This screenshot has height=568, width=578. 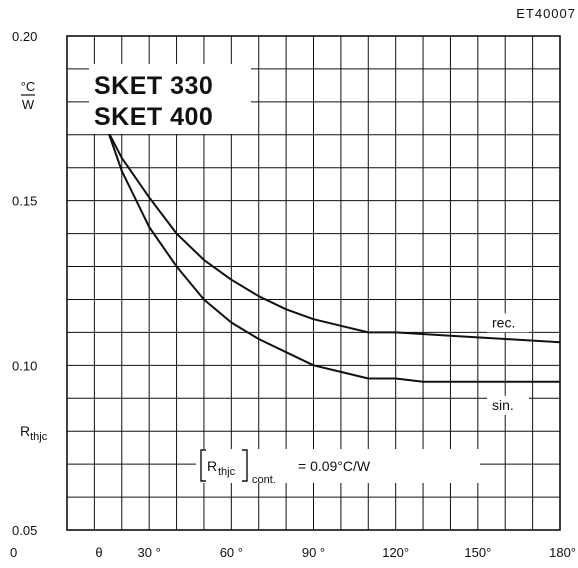 What do you see at coordinates (395, 552) in the screenshot?
I see `x-tick-label: 120°` at bounding box center [395, 552].